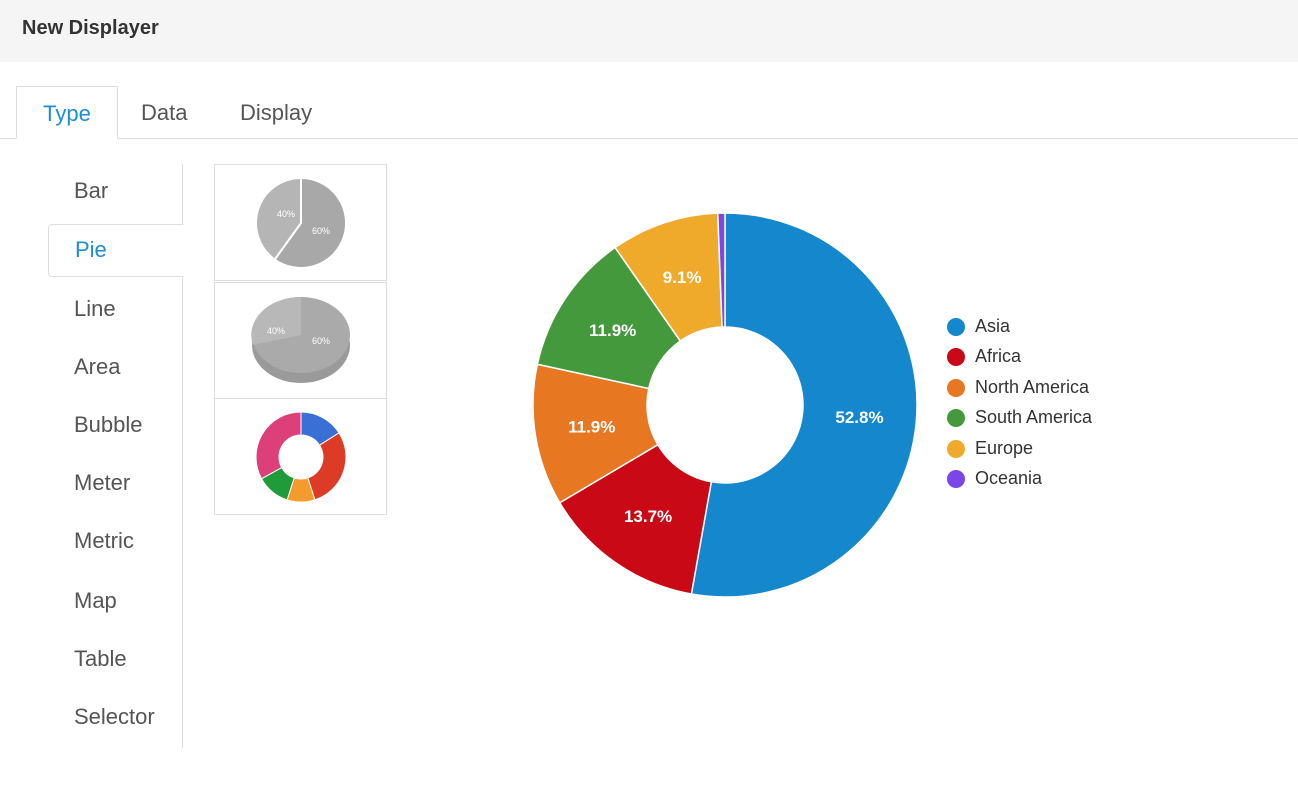 Image resolution: width=1298 pixels, height=806 pixels. What do you see at coordinates (164, 112) in the screenshot?
I see `tab-data: Data` at bounding box center [164, 112].